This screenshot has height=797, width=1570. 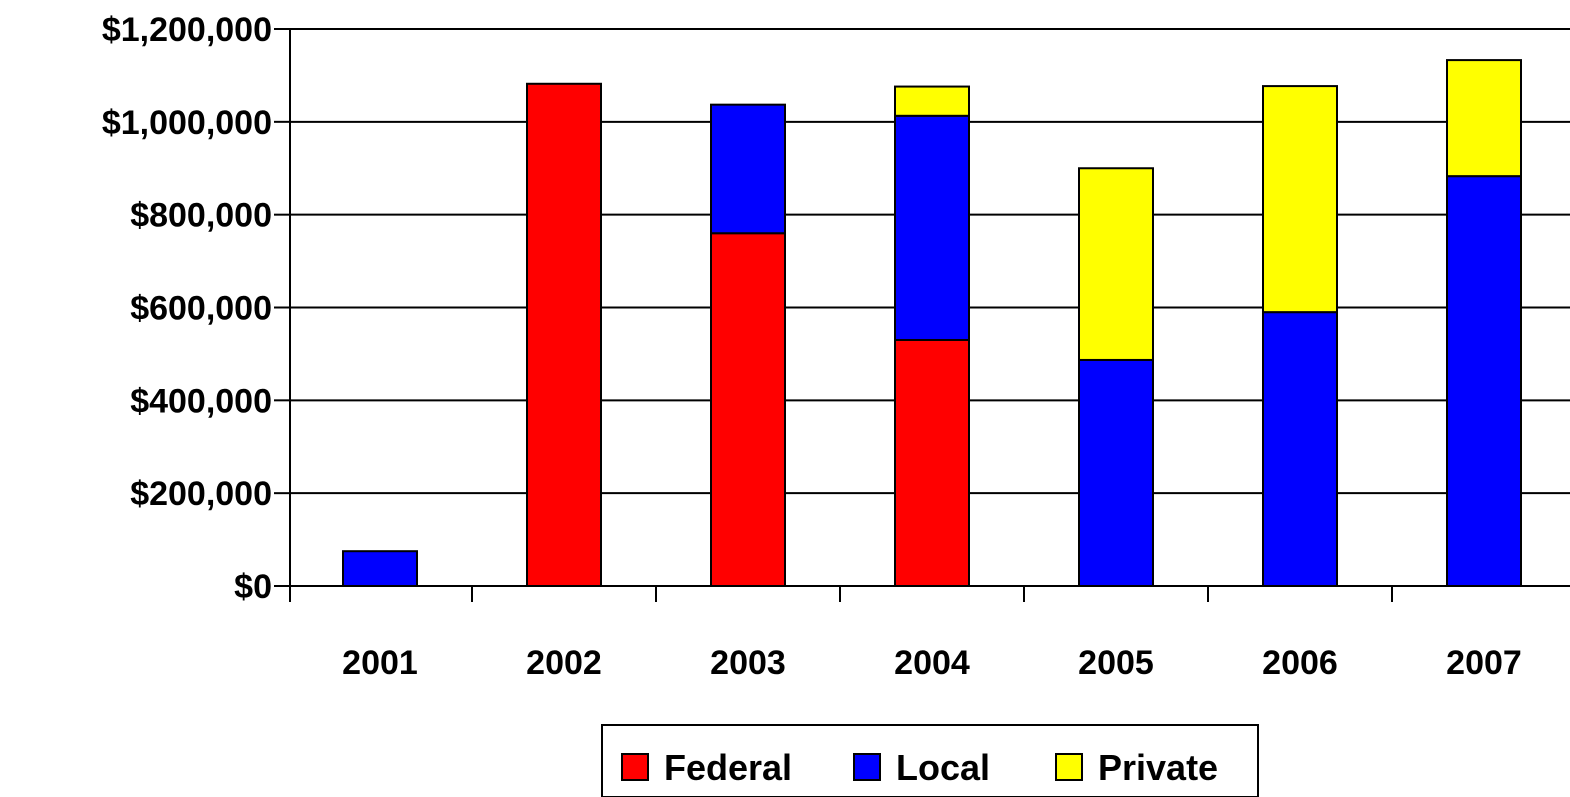 I want to click on x-tick-label: 2004, so click(x=932, y=663).